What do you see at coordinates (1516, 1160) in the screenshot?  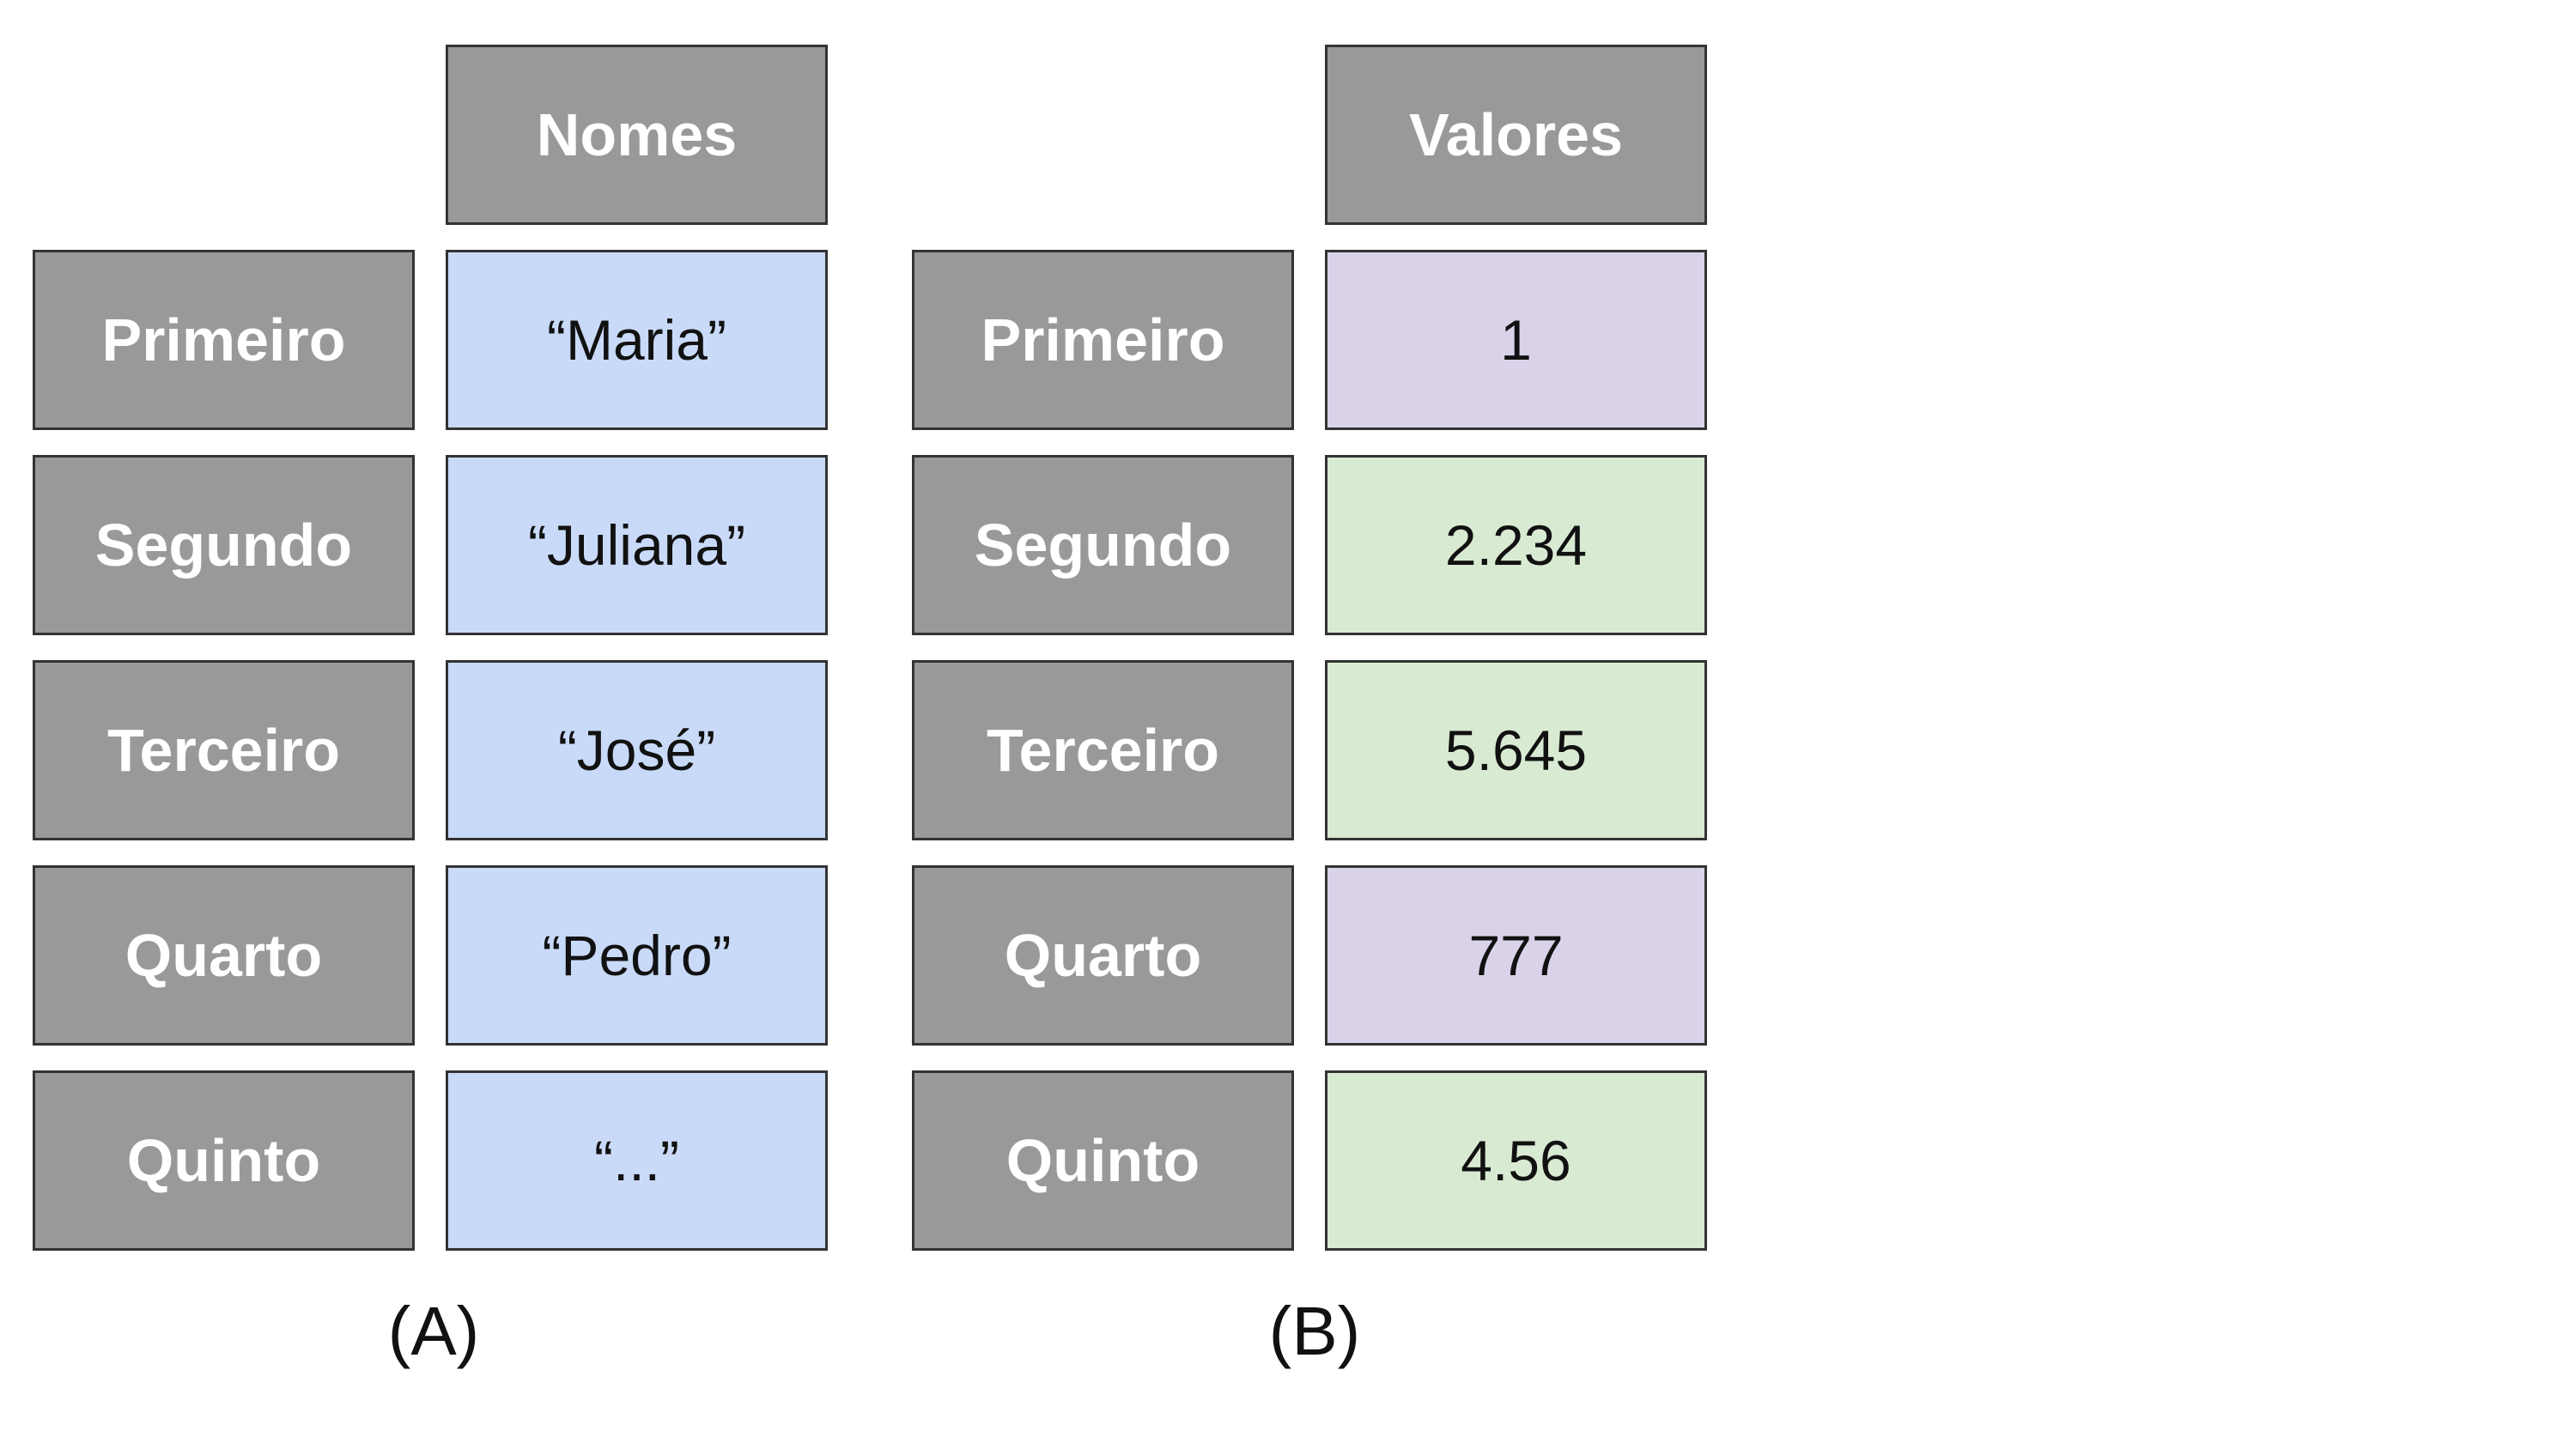 I see `numeric-value: 4.56` at bounding box center [1516, 1160].